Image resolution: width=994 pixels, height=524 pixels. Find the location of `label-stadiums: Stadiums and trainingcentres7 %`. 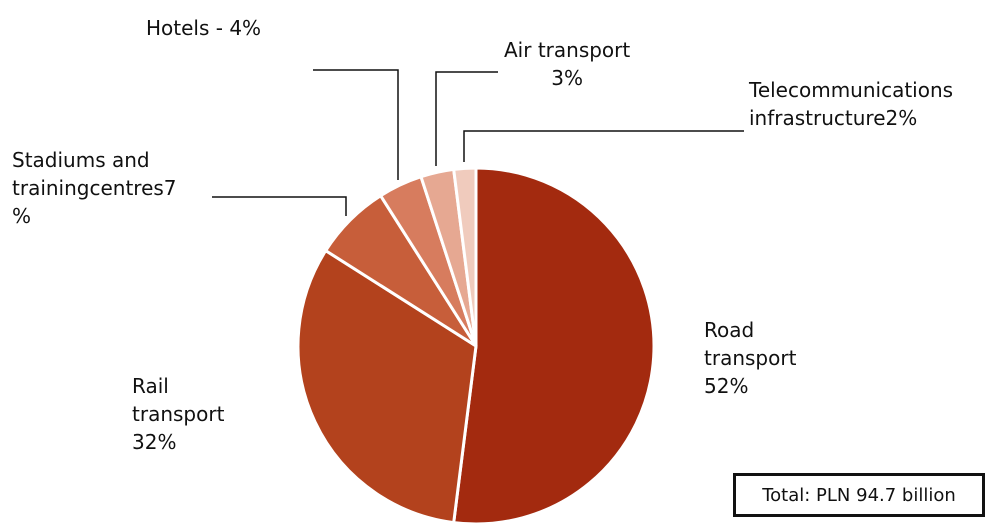

label-stadiums: Stadiums and trainingcentres7 % is located at coordinates (94, 188).